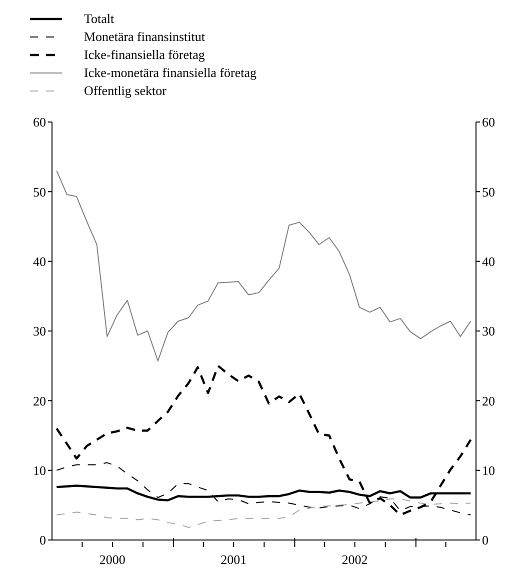 This screenshot has height=583, width=524. Describe the element at coordinates (39, 400) in the screenshot. I see `y-tick-label: 20` at that location.